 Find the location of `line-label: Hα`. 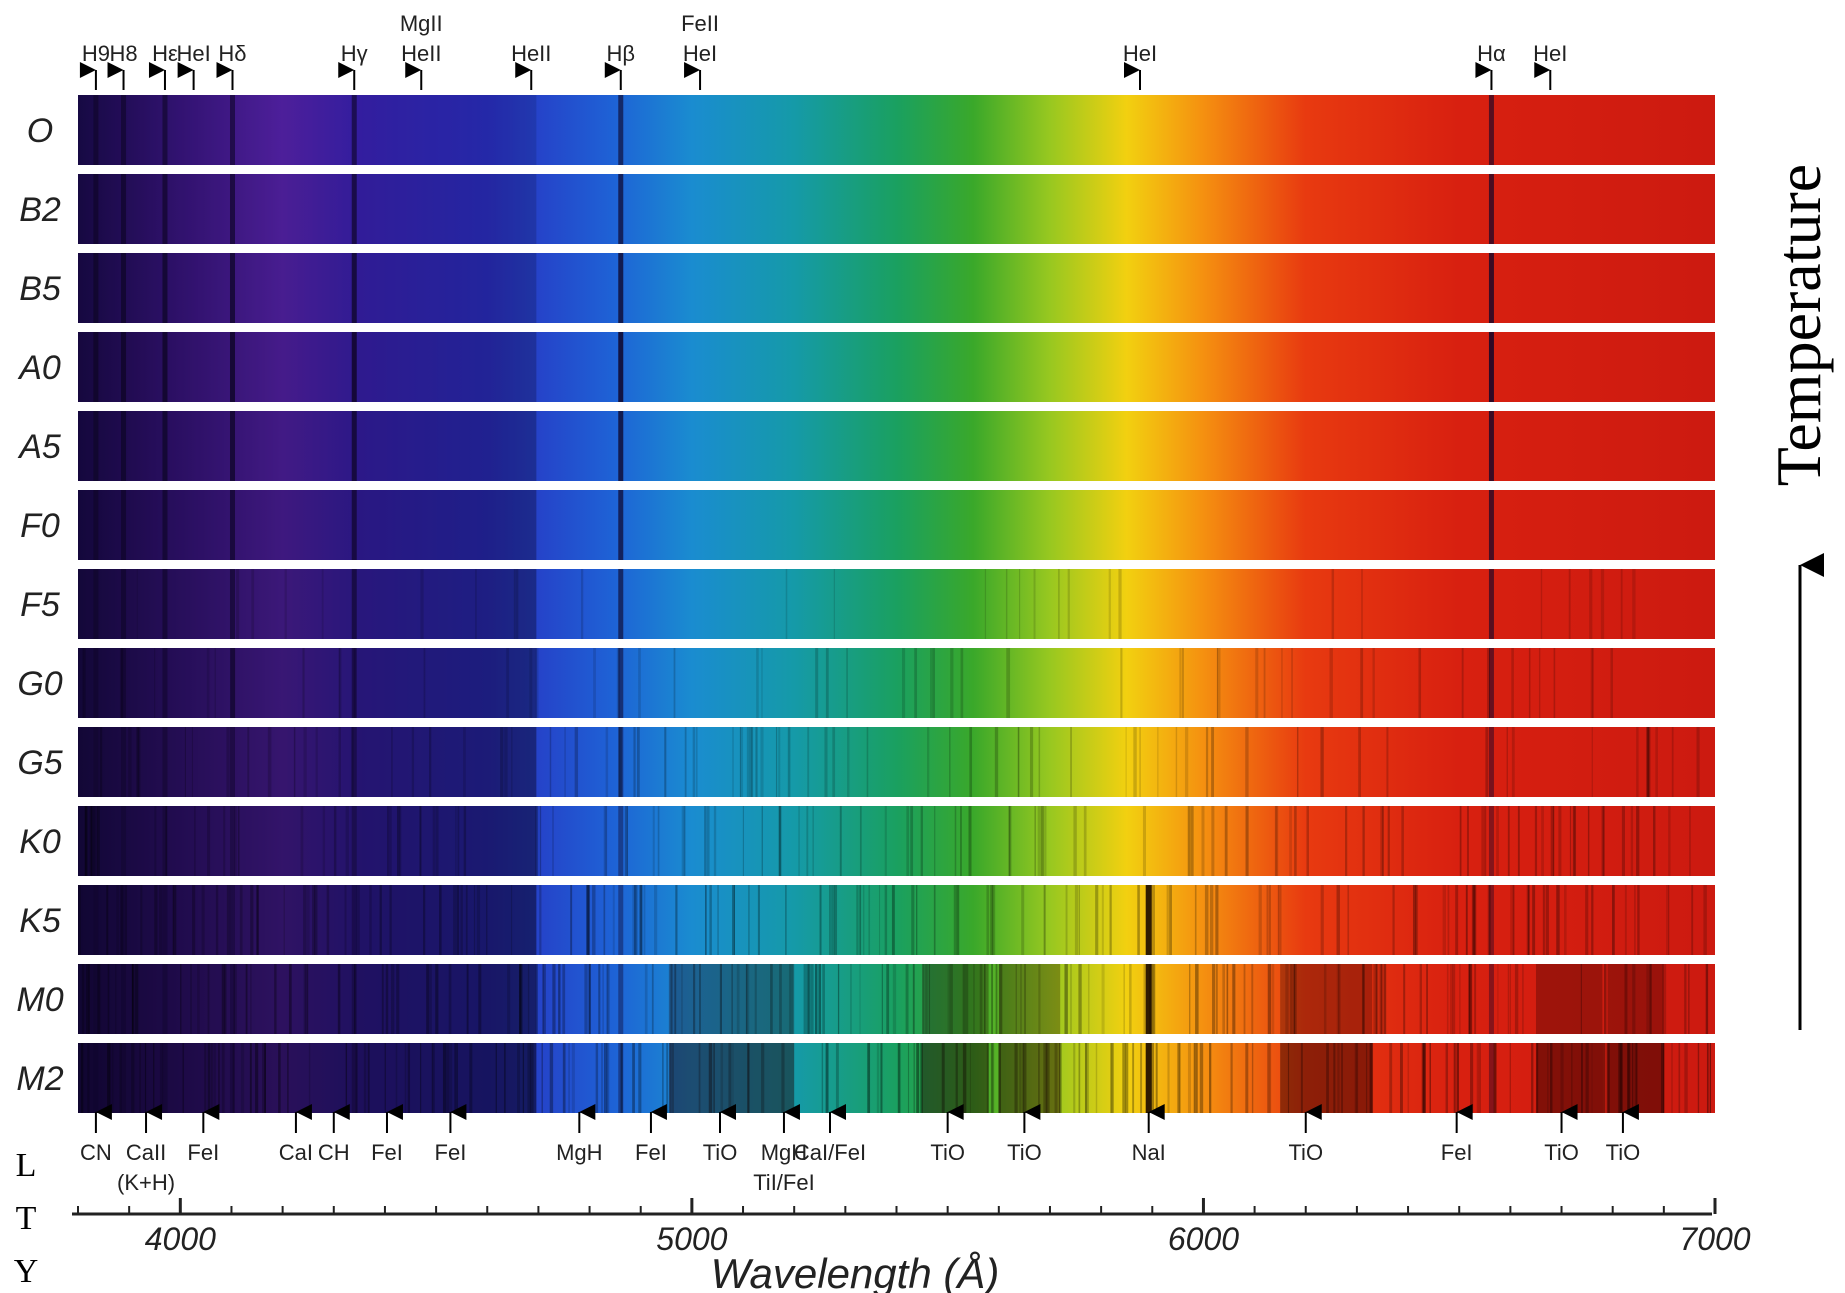

line-label: Hα is located at coordinates (1491, 53).